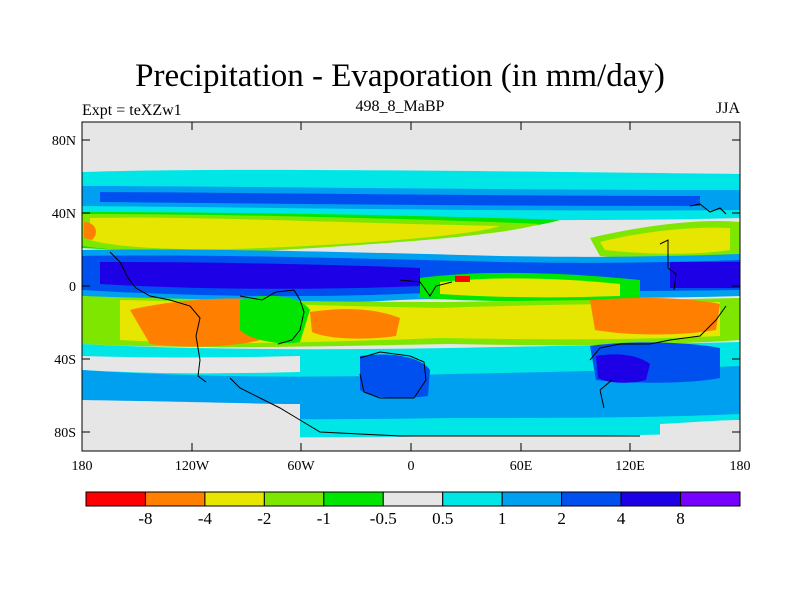 This screenshot has height=600, width=800. What do you see at coordinates (64, 214) in the screenshot?
I see `ytick-label: 40N` at bounding box center [64, 214].